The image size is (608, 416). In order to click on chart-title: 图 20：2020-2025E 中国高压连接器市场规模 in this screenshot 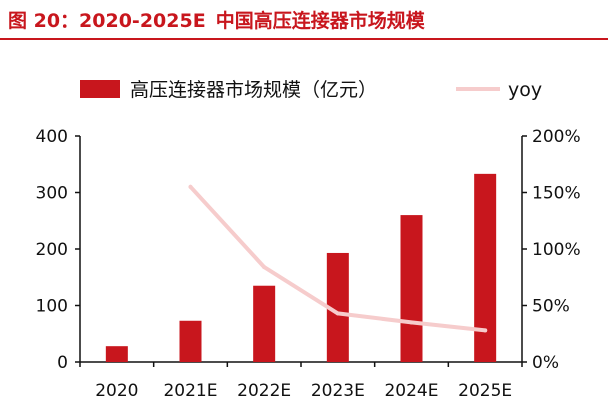, I will do `click(216, 19)`.